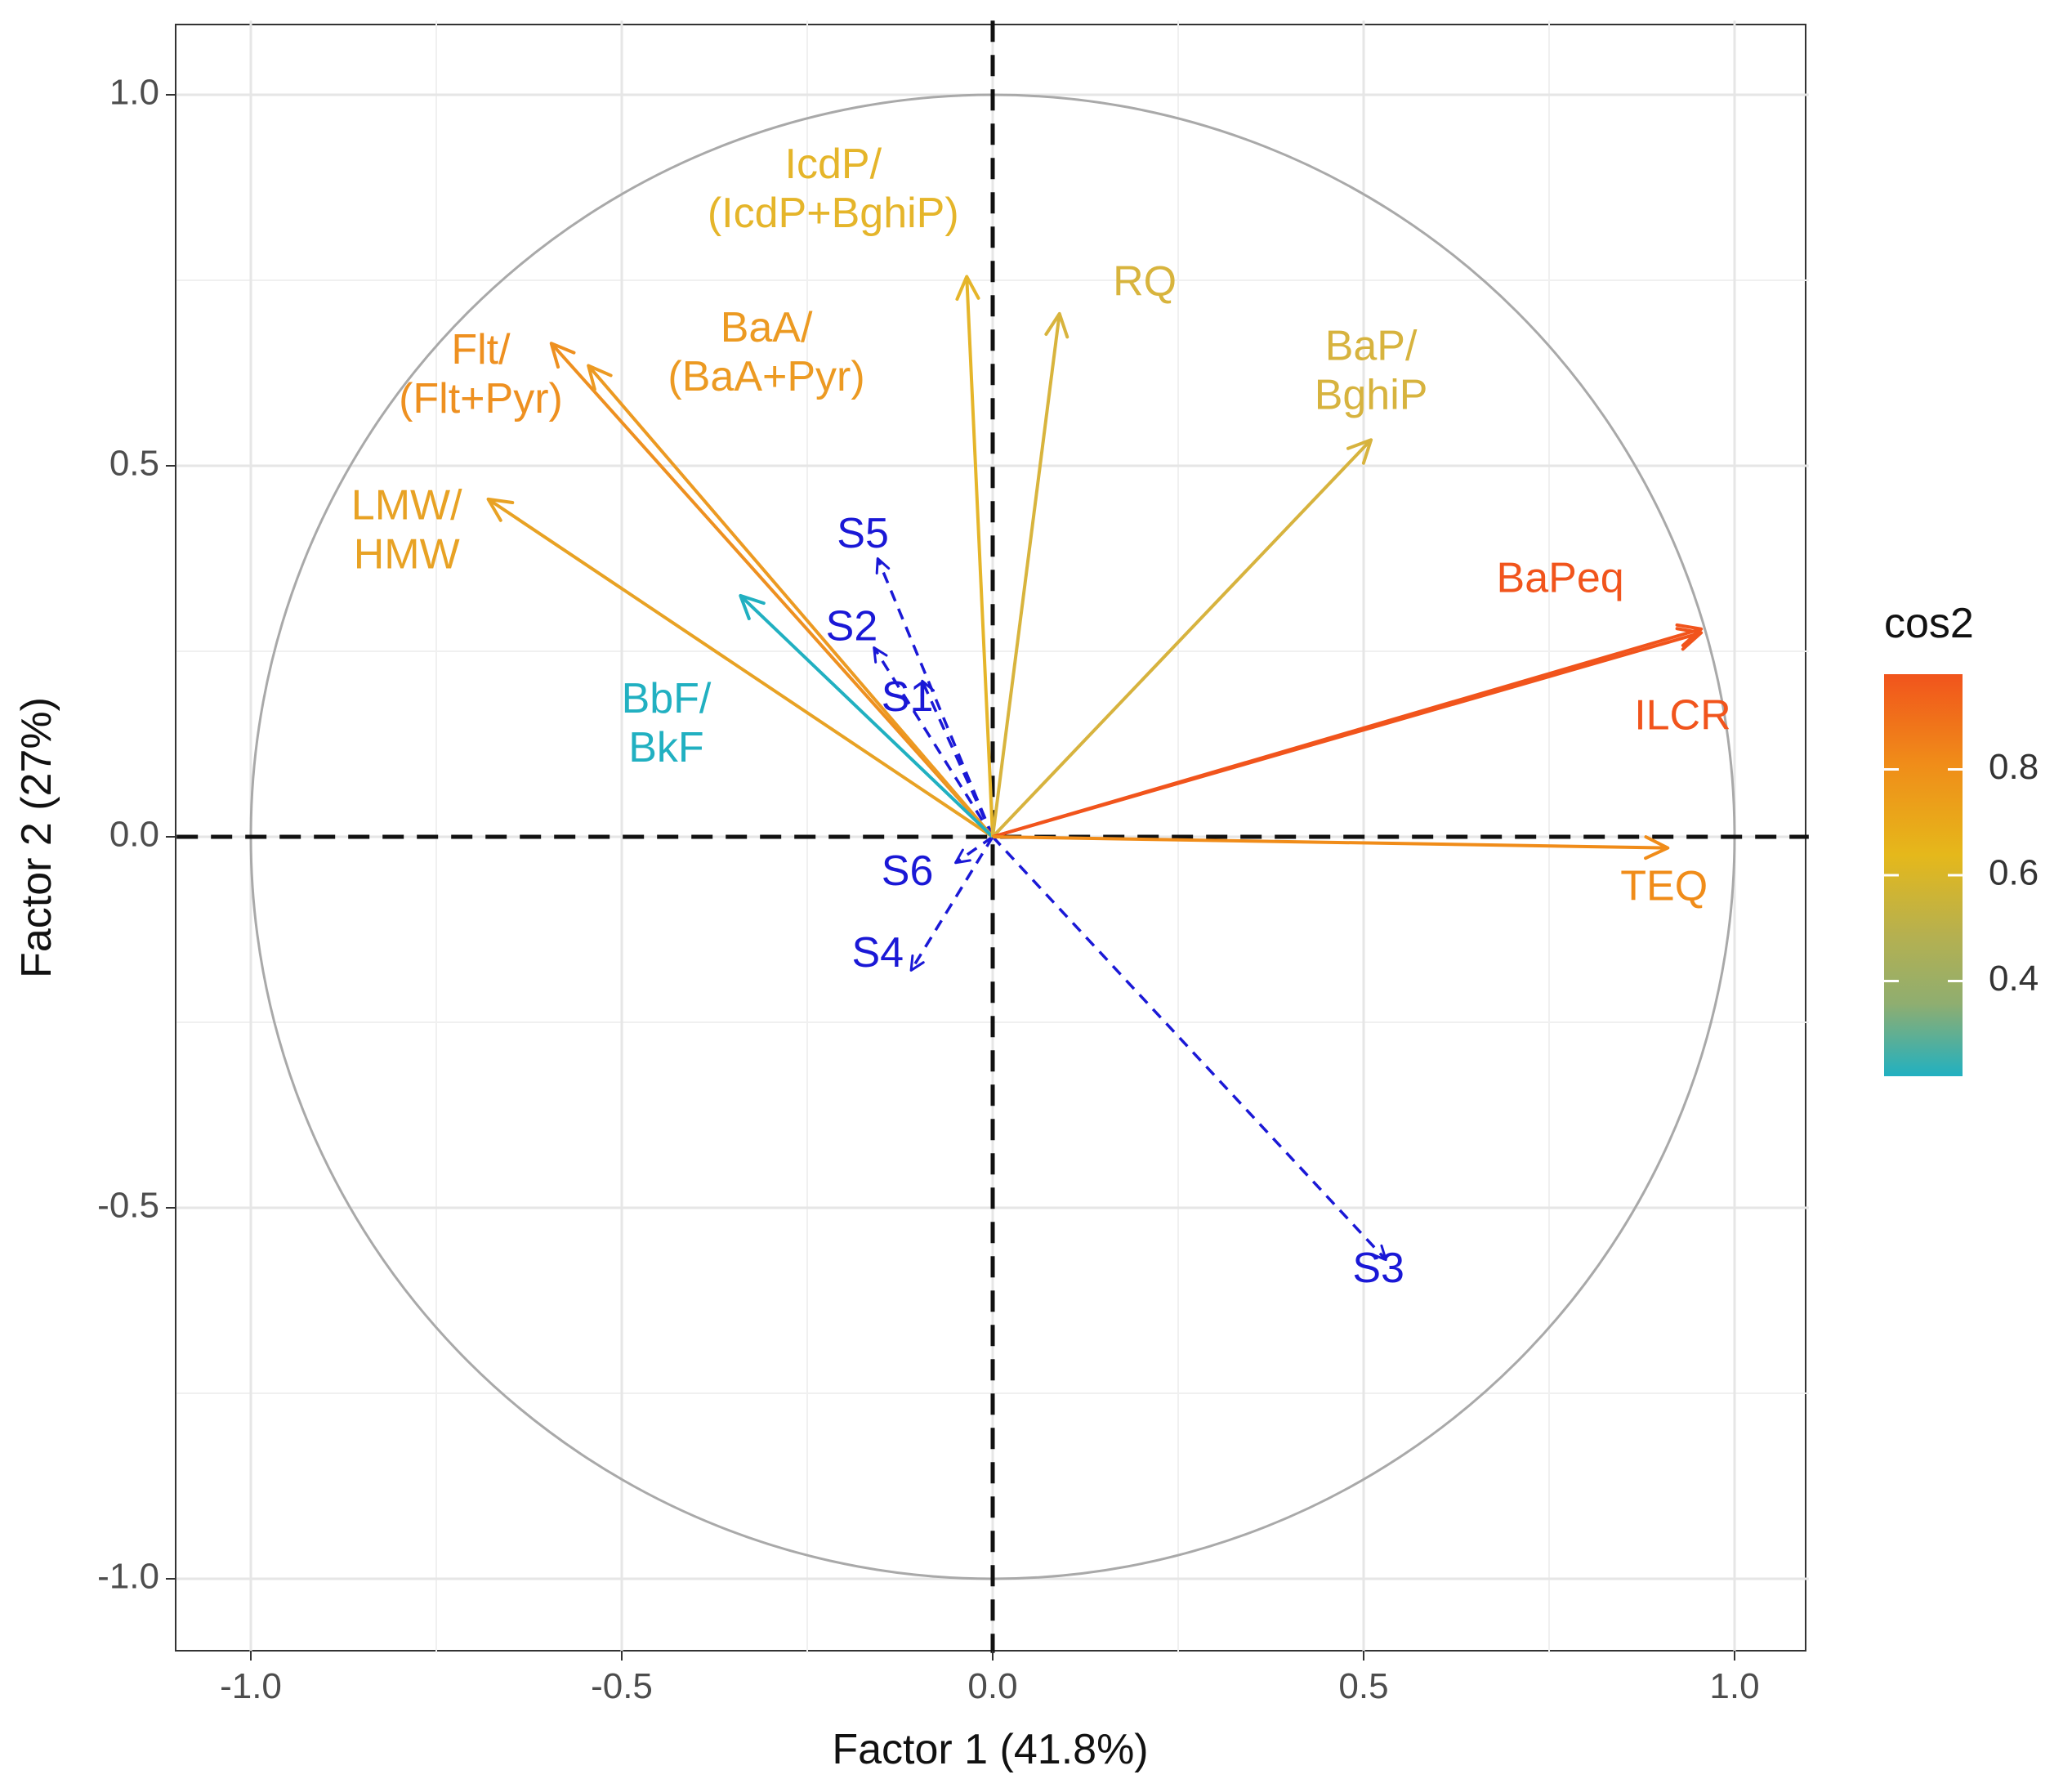 The height and width of the screenshot is (1788, 2072). What do you see at coordinates (1689, 635) in the screenshot?
I see `variable-arrowhead-bapeq` at bounding box center [1689, 635].